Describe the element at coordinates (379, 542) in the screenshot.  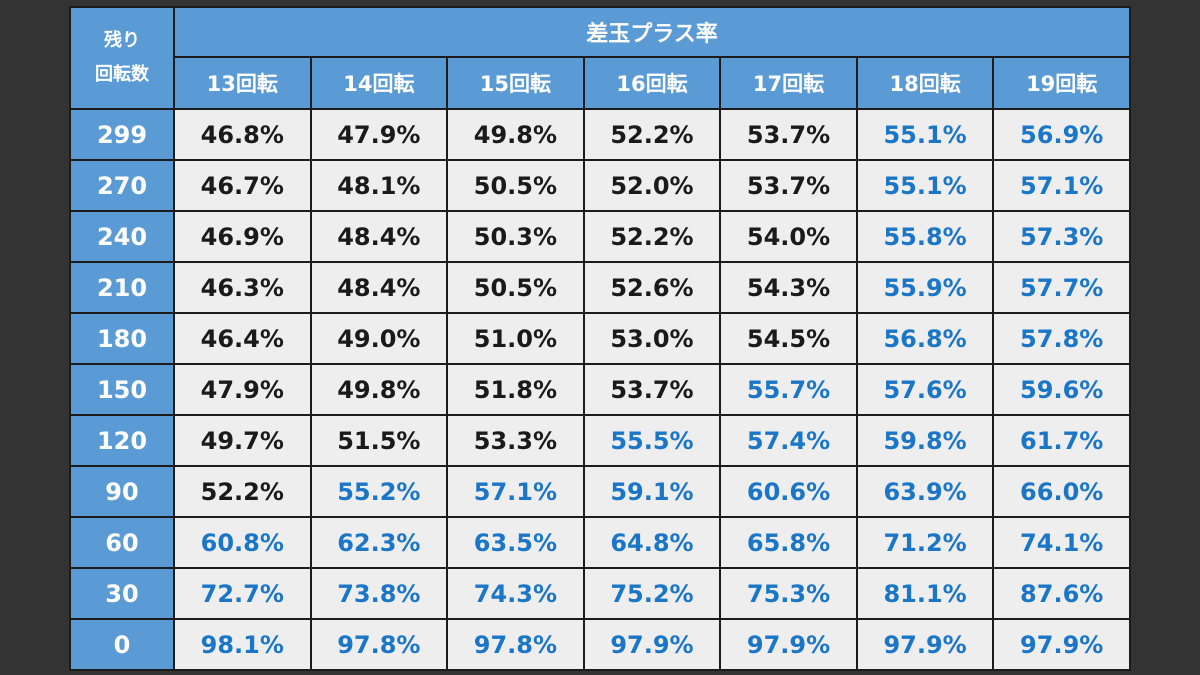
I see `table-cell: 62.3%` at that location.